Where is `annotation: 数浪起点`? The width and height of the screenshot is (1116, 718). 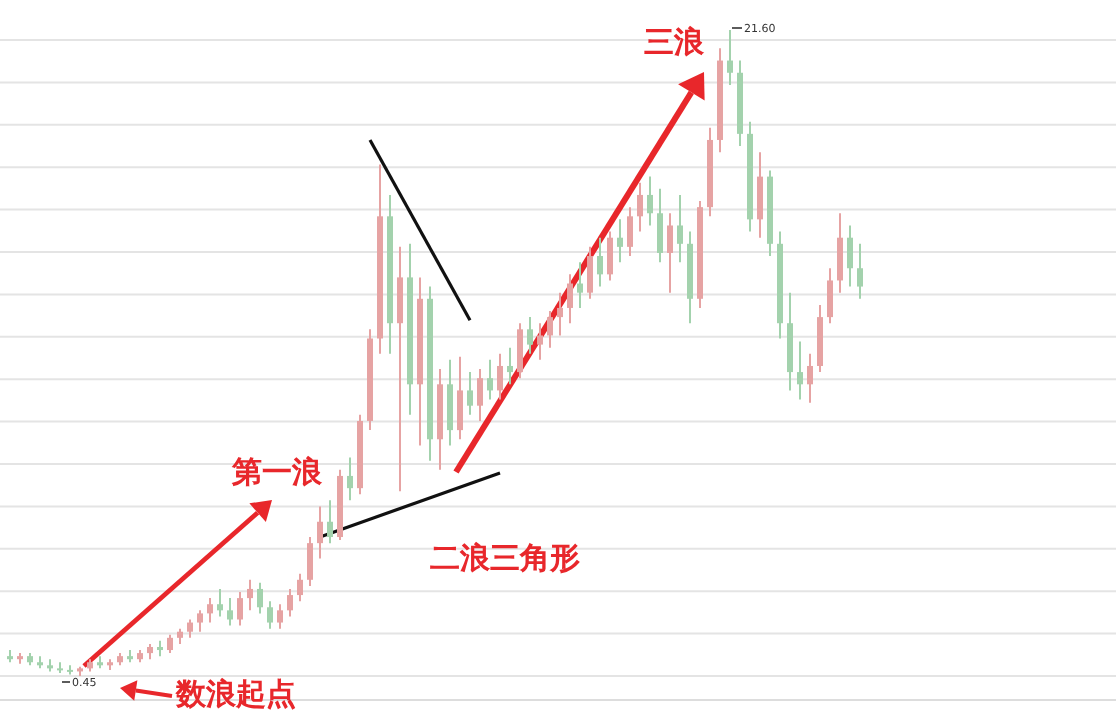
annotation: 数浪起点 is located at coordinates (235, 694).